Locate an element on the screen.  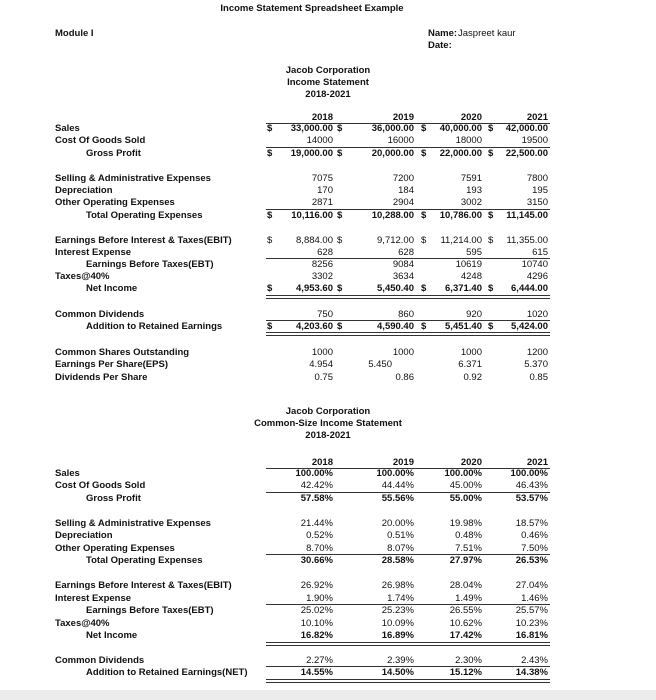
cell-value: 7.51% is located at coordinates (468, 548).